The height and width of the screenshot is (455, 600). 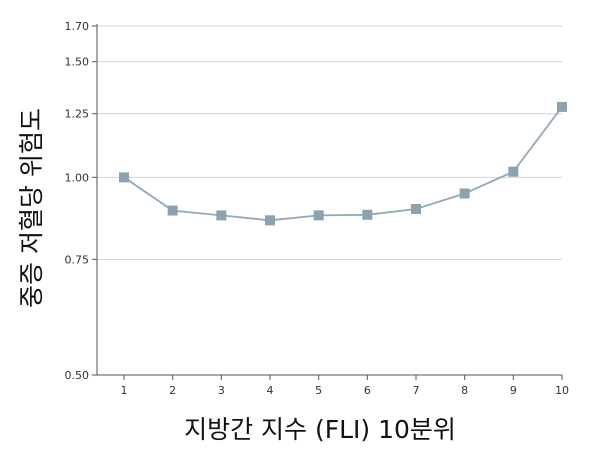 What do you see at coordinates (124, 390) in the screenshot?
I see `x-tick-label: 1` at bounding box center [124, 390].